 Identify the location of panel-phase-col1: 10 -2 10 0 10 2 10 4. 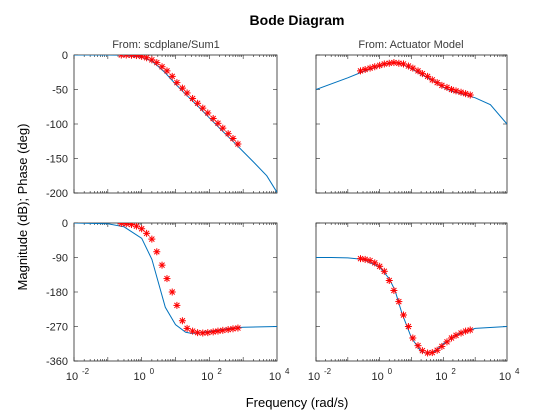
(414, 302).